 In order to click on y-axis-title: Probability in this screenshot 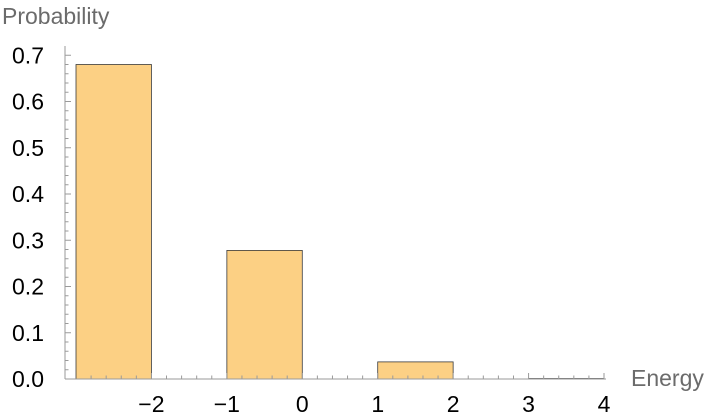, I will do `click(56, 16)`.